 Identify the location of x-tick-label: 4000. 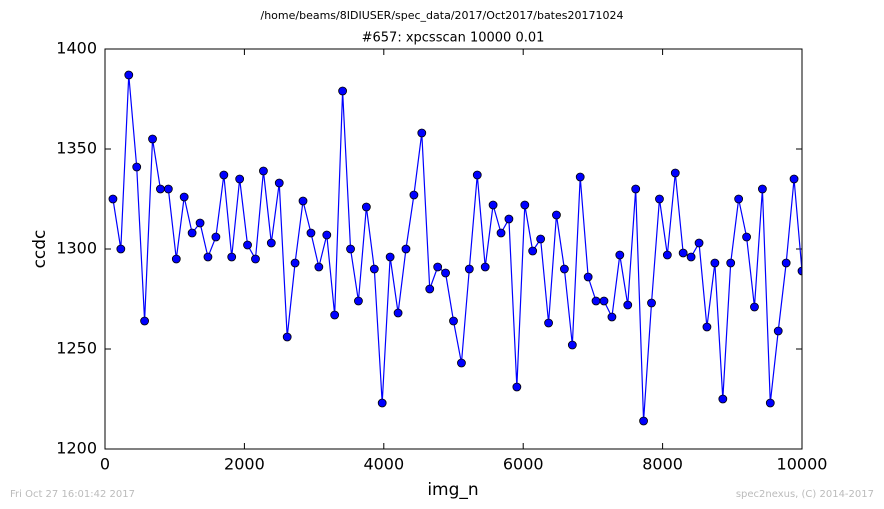
(383, 464).